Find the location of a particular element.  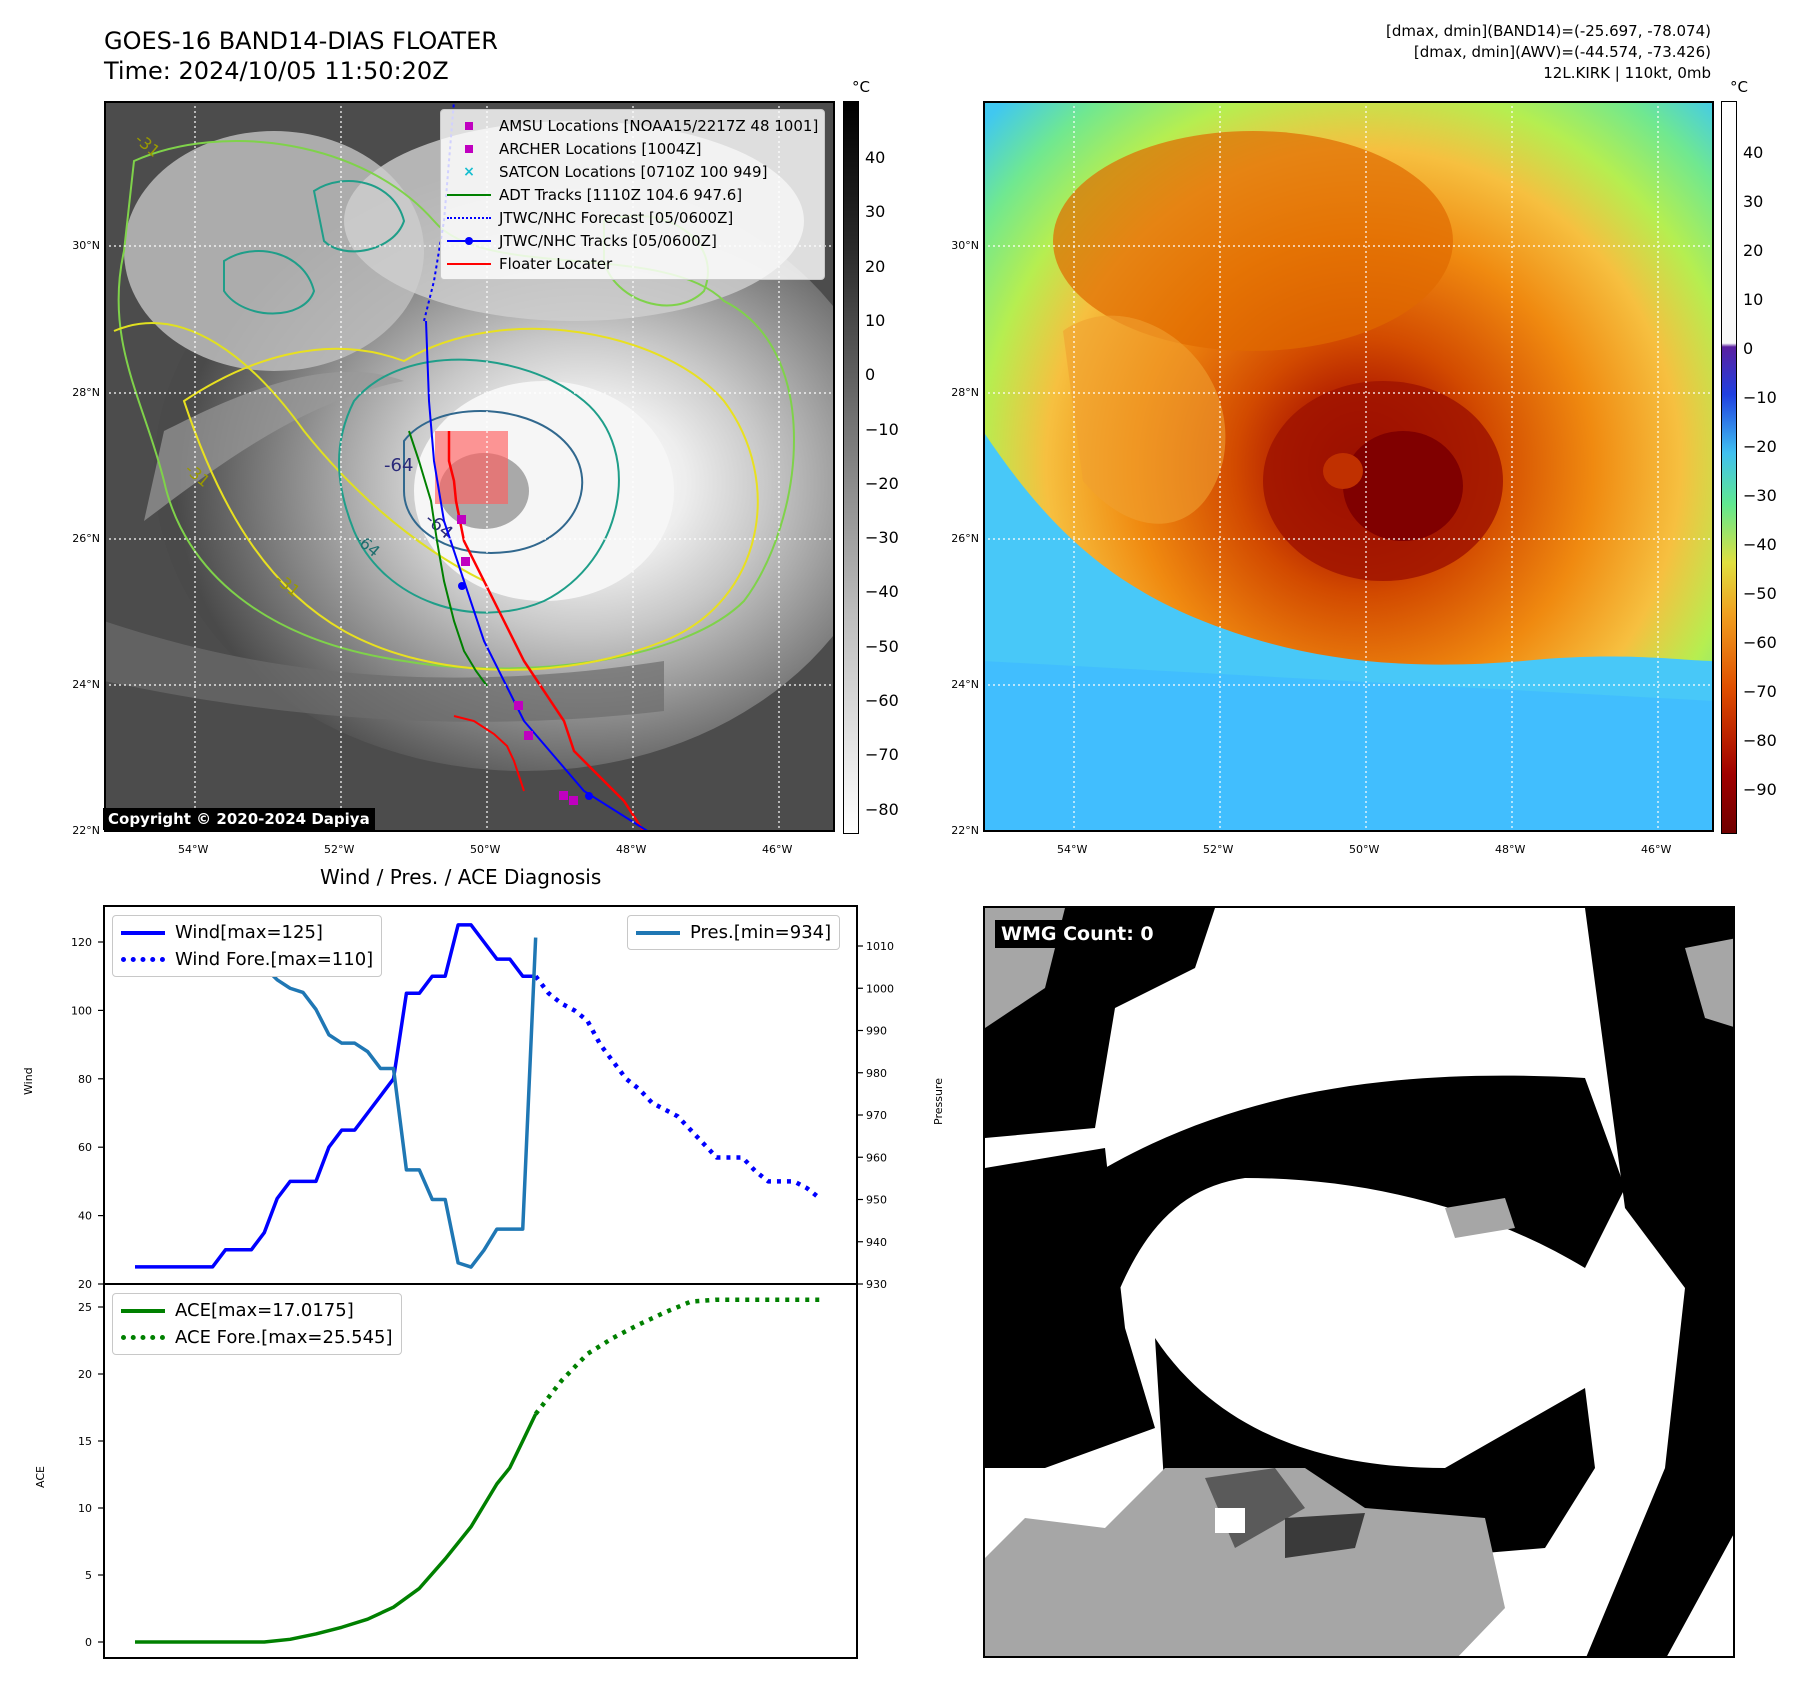

legend-amsu: AMSU Locations [NOAA15/2217Z 48 1001] is located at coordinates (632, 125).